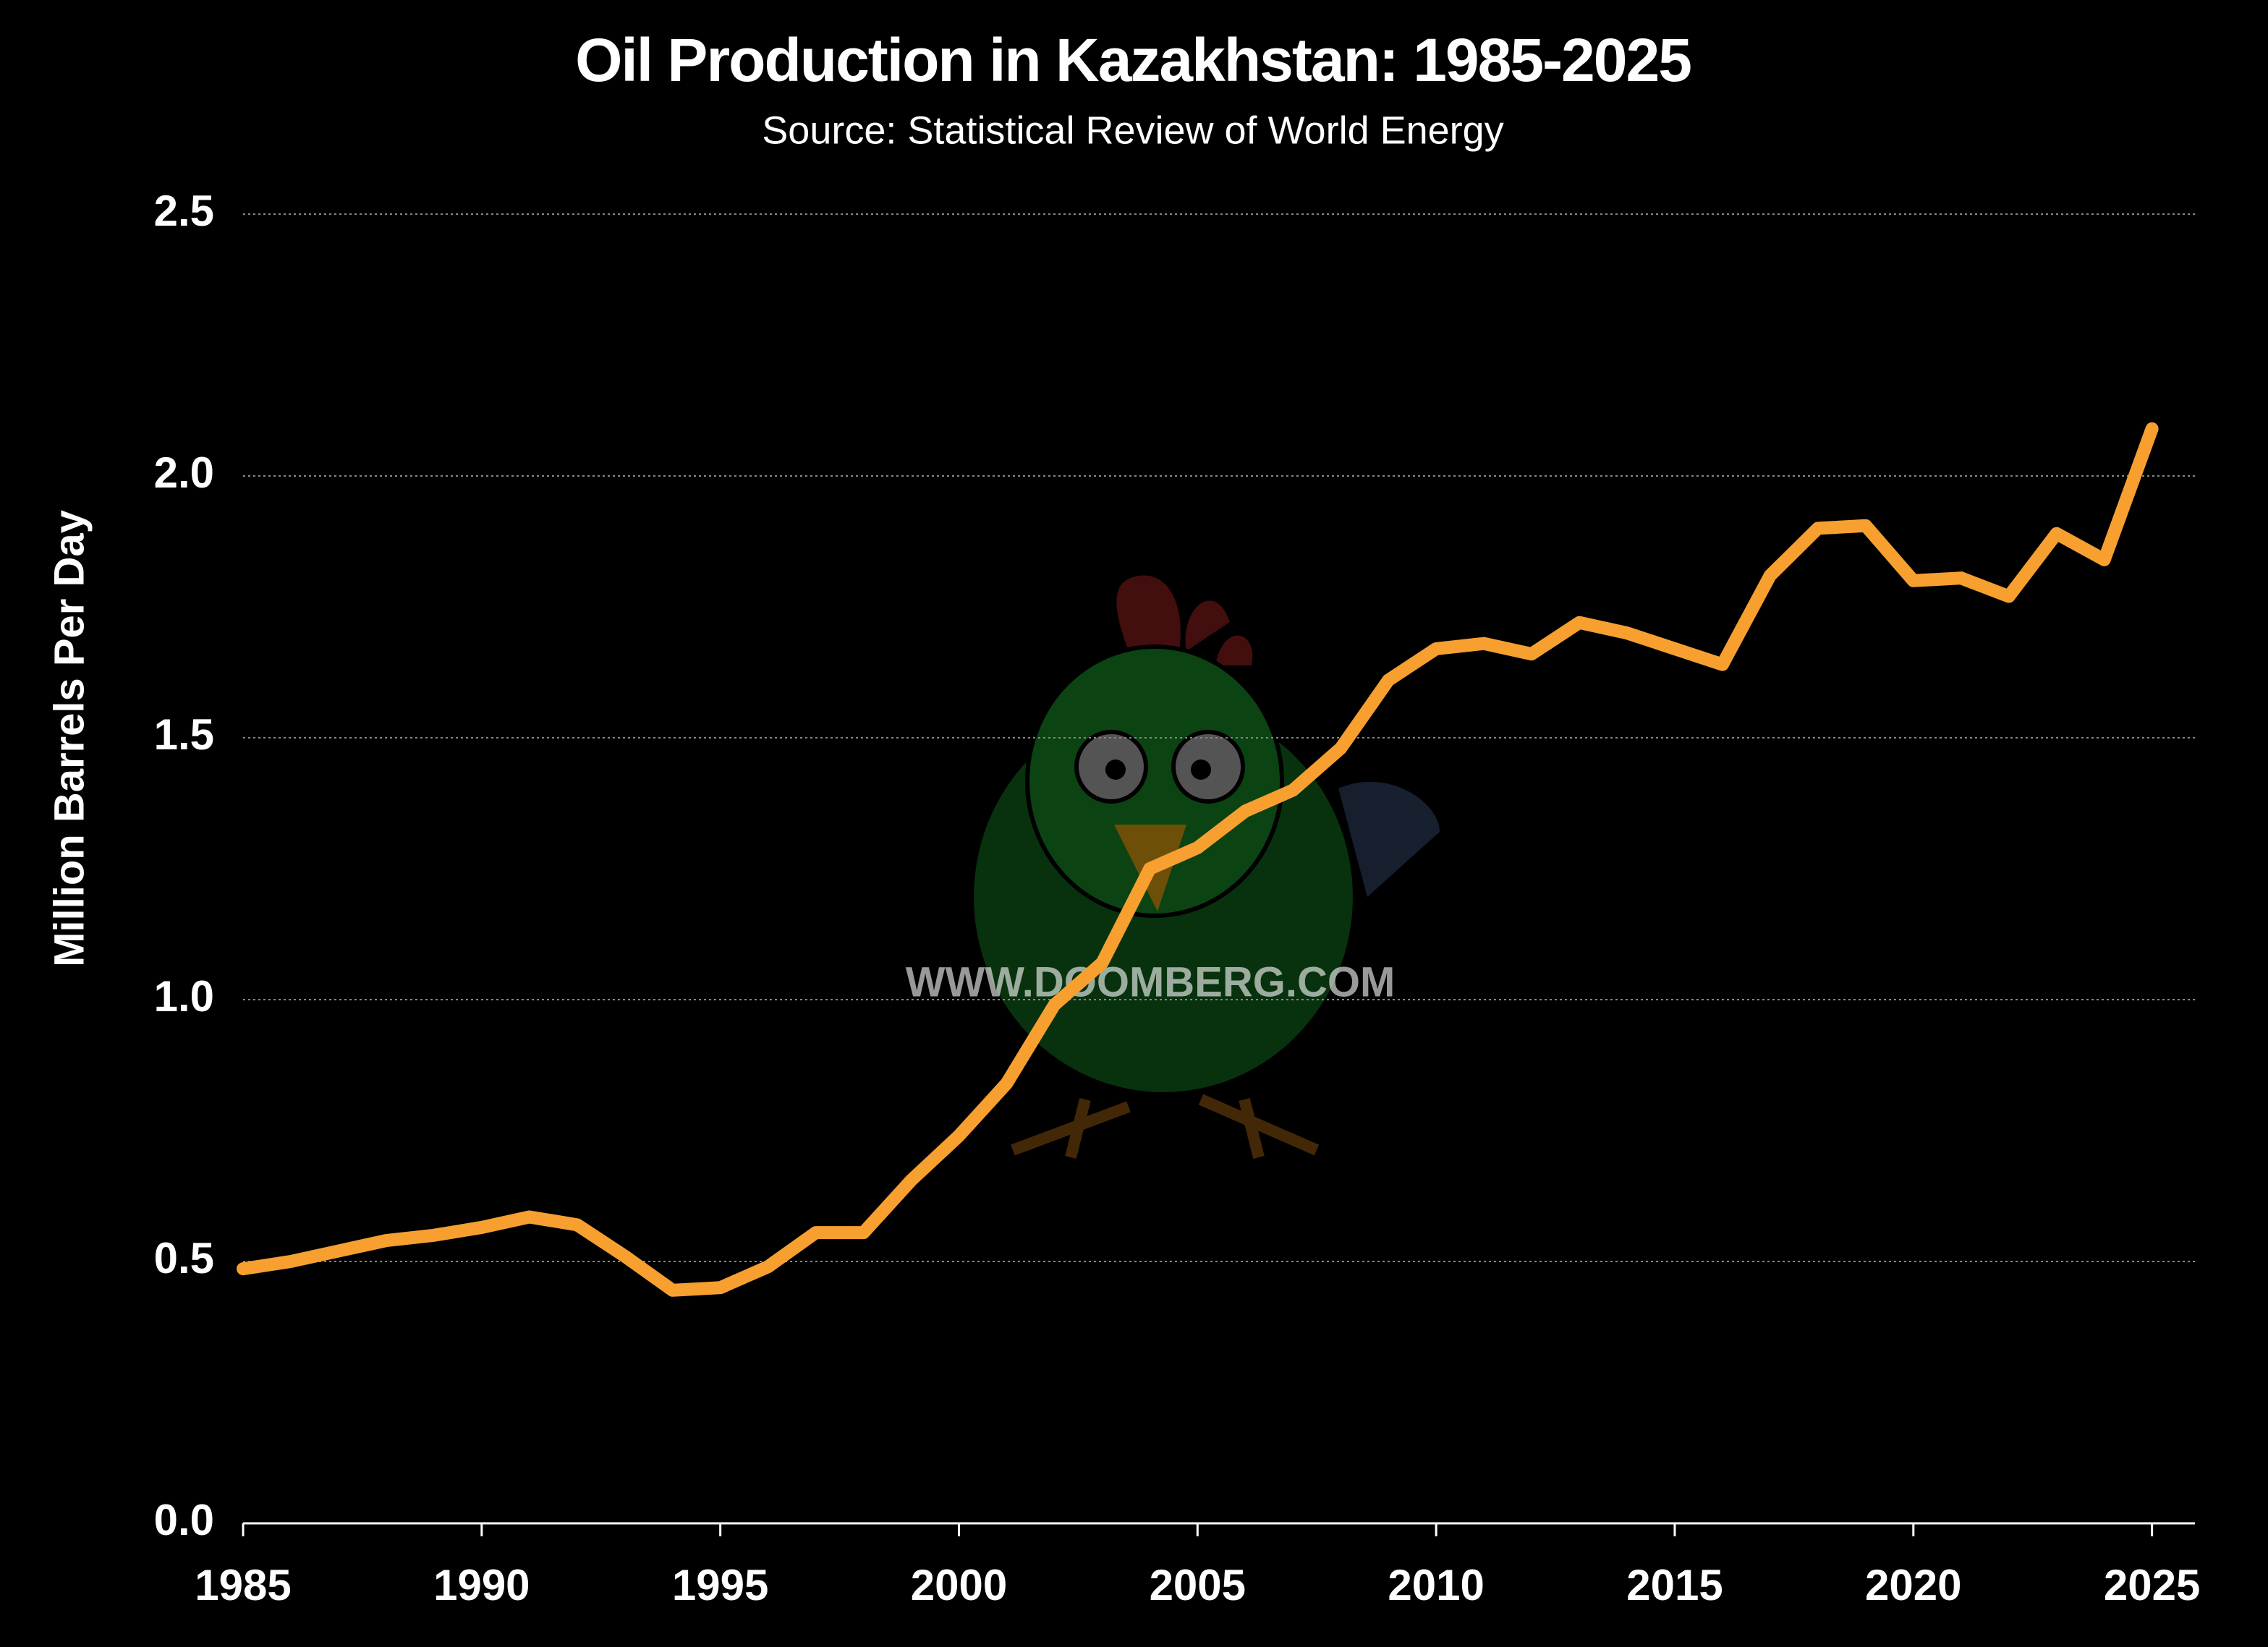  What do you see at coordinates (1198, 1585) in the screenshot?
I see `x-tick-label: 2005` at bounding box center [1198, 1585].